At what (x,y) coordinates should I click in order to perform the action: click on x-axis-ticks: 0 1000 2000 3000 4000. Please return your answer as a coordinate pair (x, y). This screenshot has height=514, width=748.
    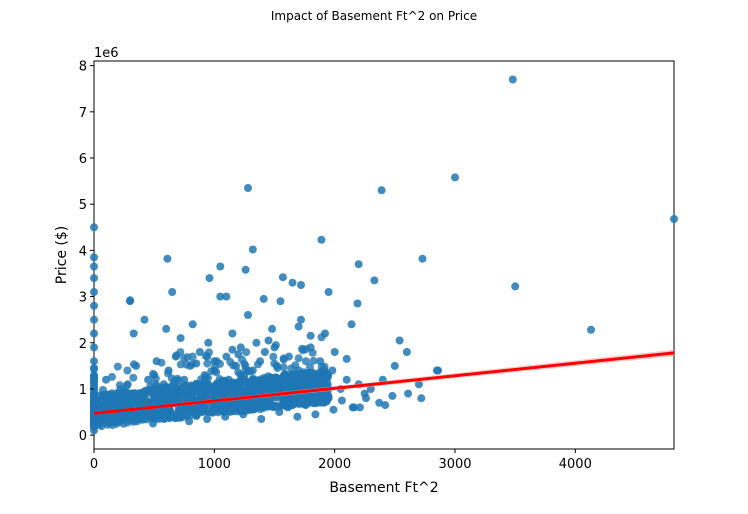
    Looking at the image, I should click on (341, 460).